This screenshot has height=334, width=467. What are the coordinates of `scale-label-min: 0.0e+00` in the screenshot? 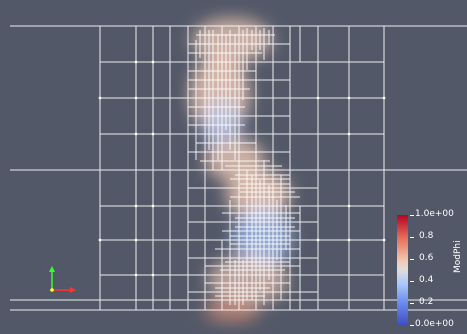 It's located at (434, 324).